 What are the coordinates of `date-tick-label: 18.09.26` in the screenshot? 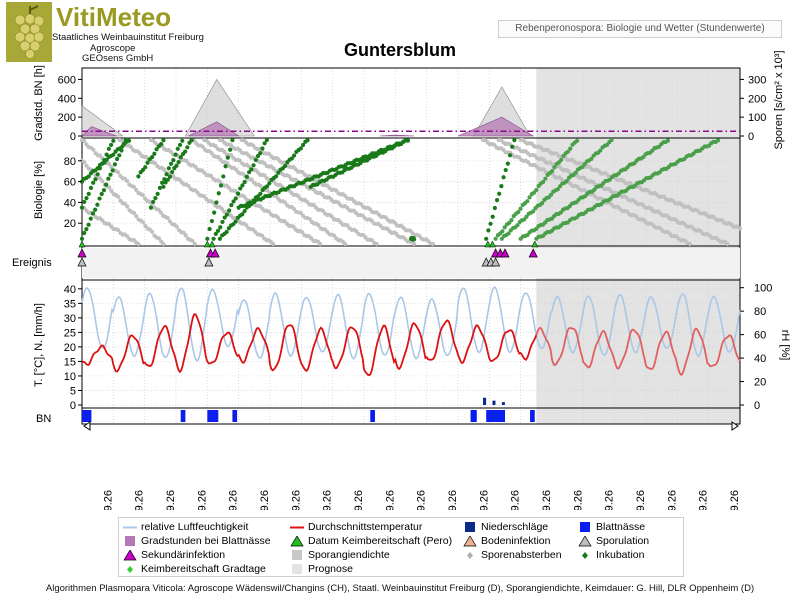 It's located at (610, 500).